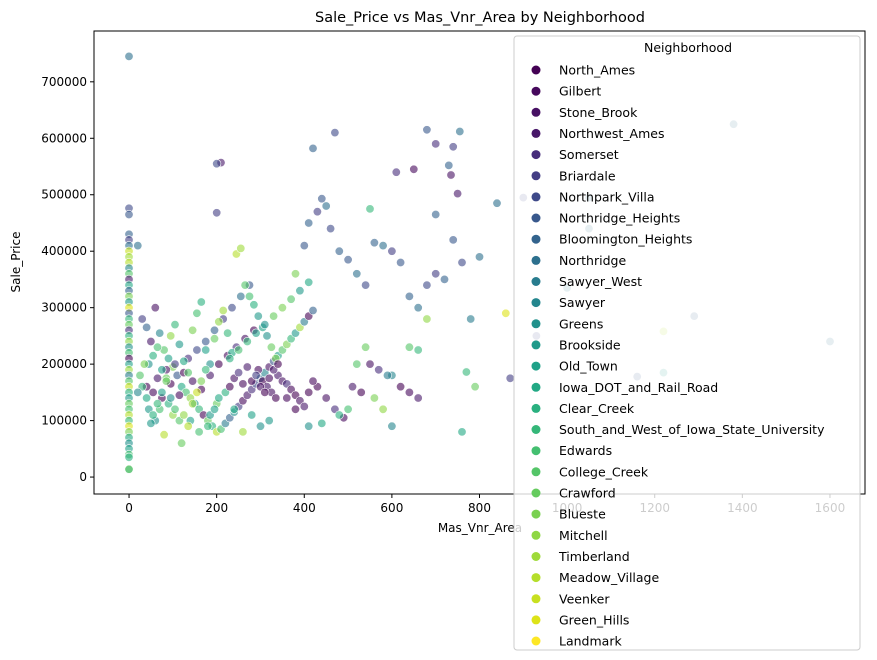  Describe the element at coordinates (64, 421) in the screenshot. I see `y-tick-label: 100000` at that location.